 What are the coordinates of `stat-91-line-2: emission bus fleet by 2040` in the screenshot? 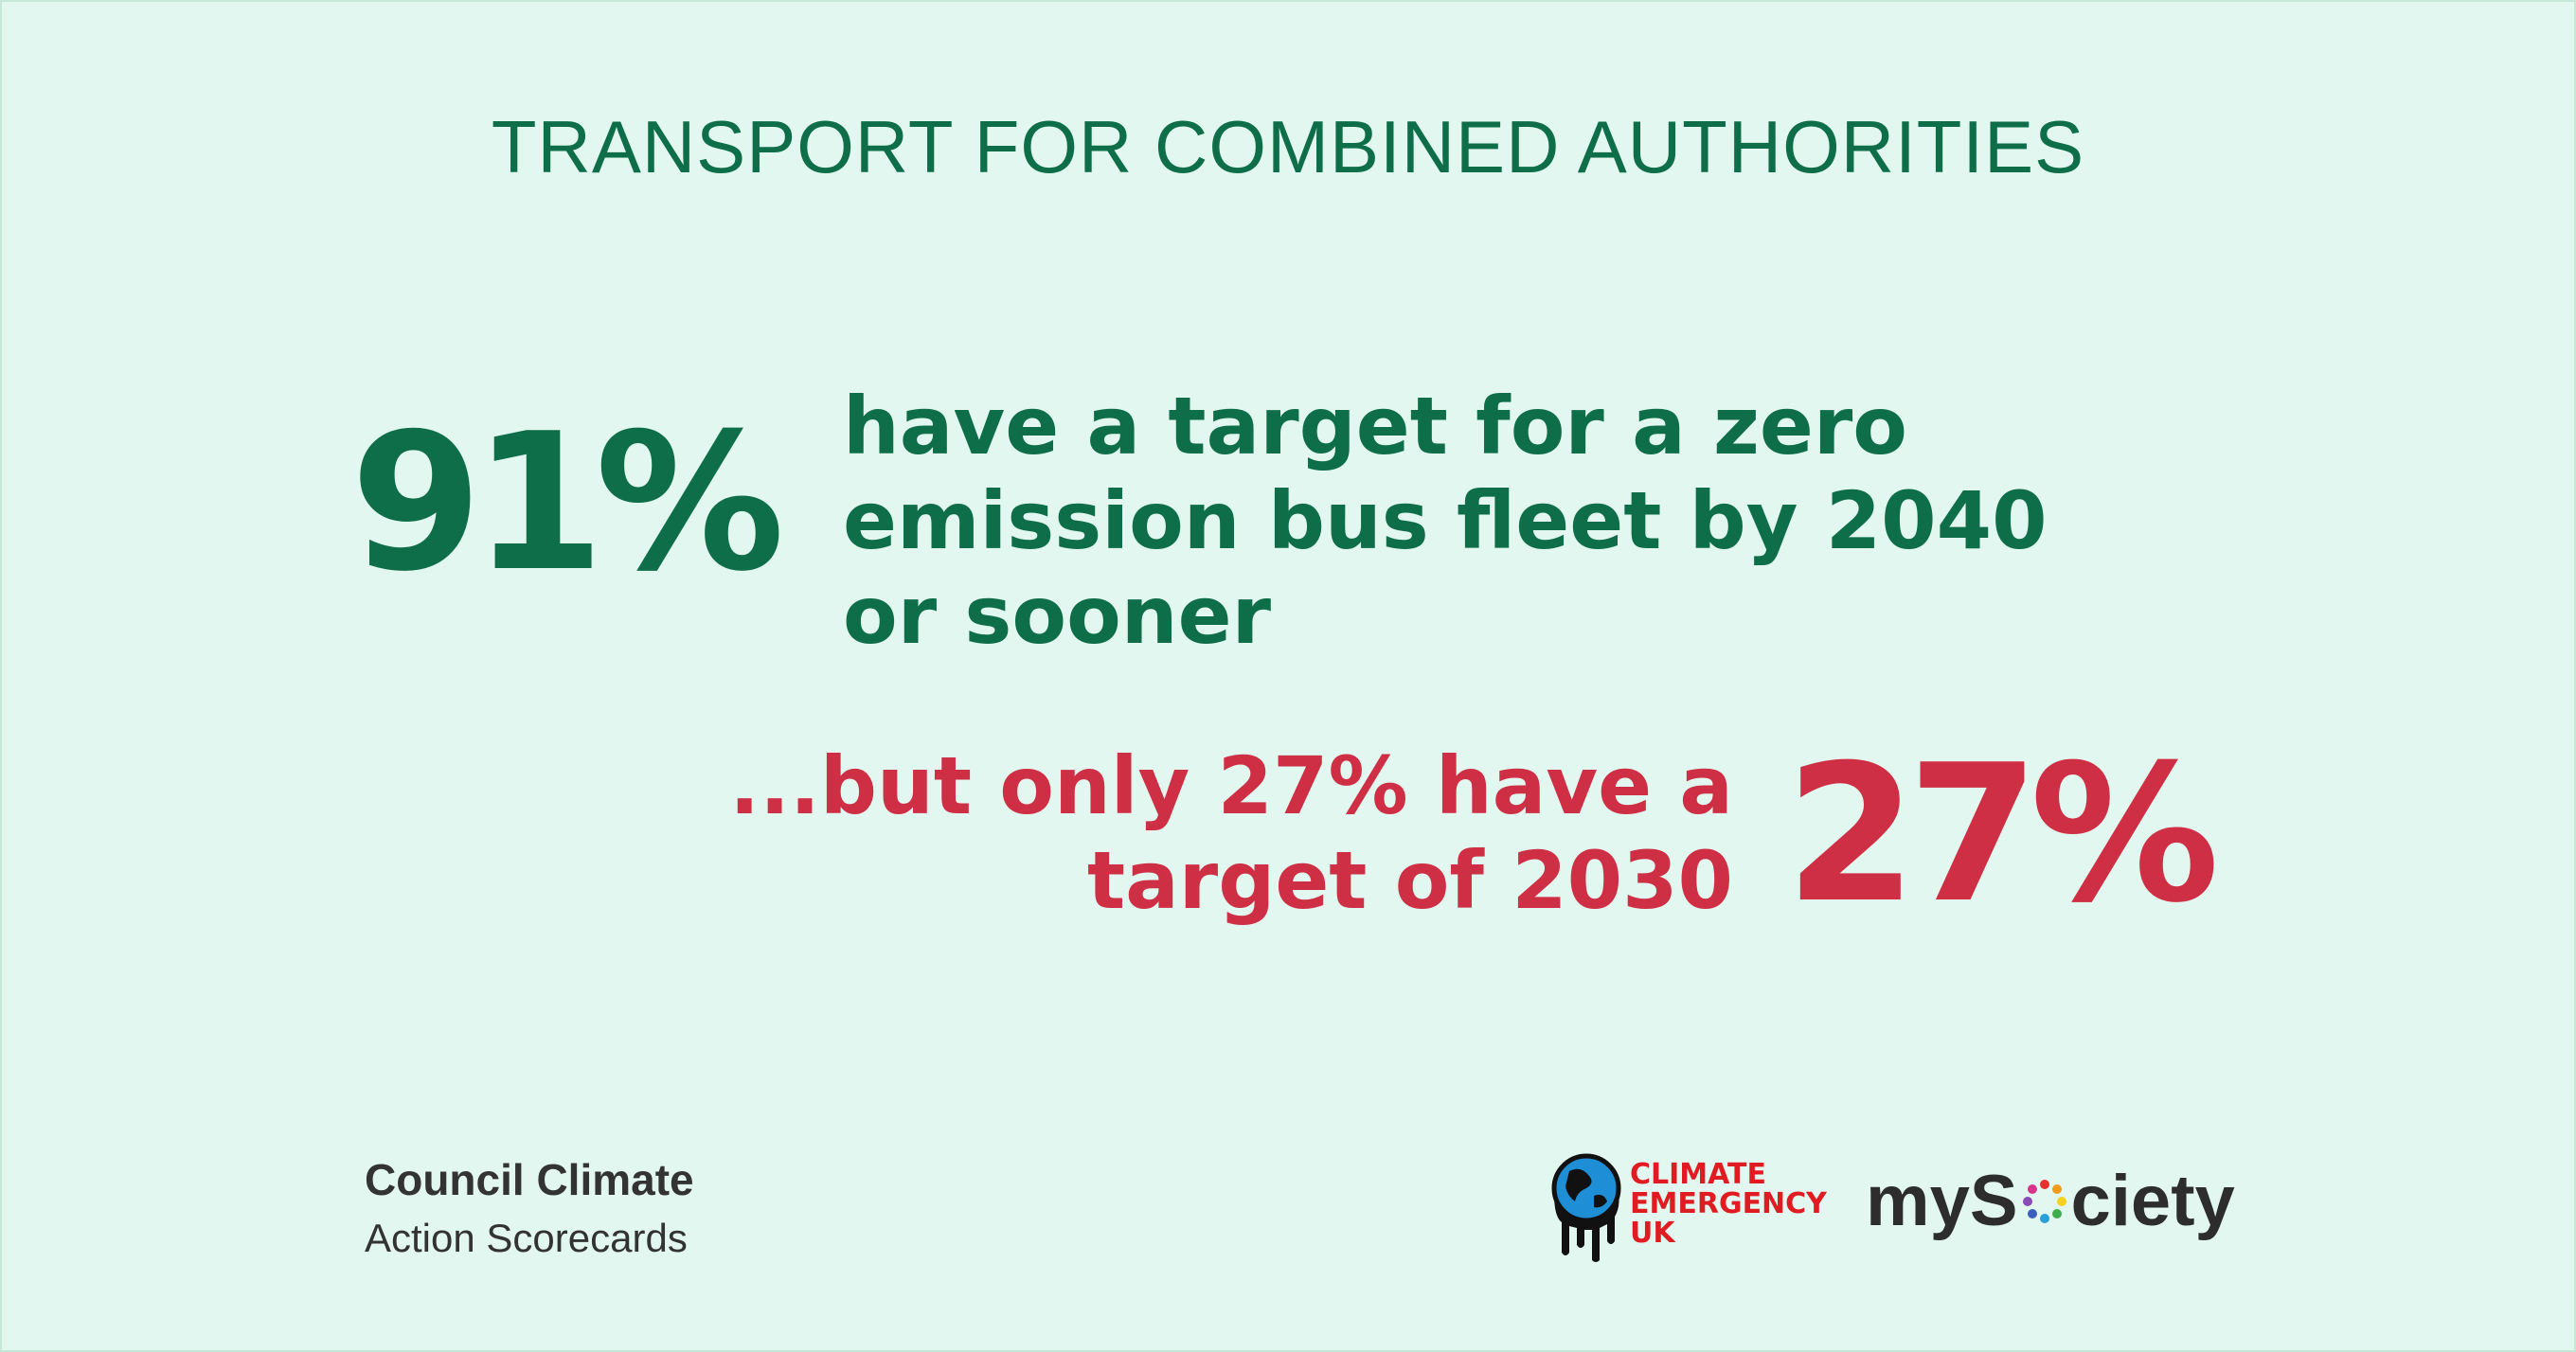 It's located at (1445, 520).